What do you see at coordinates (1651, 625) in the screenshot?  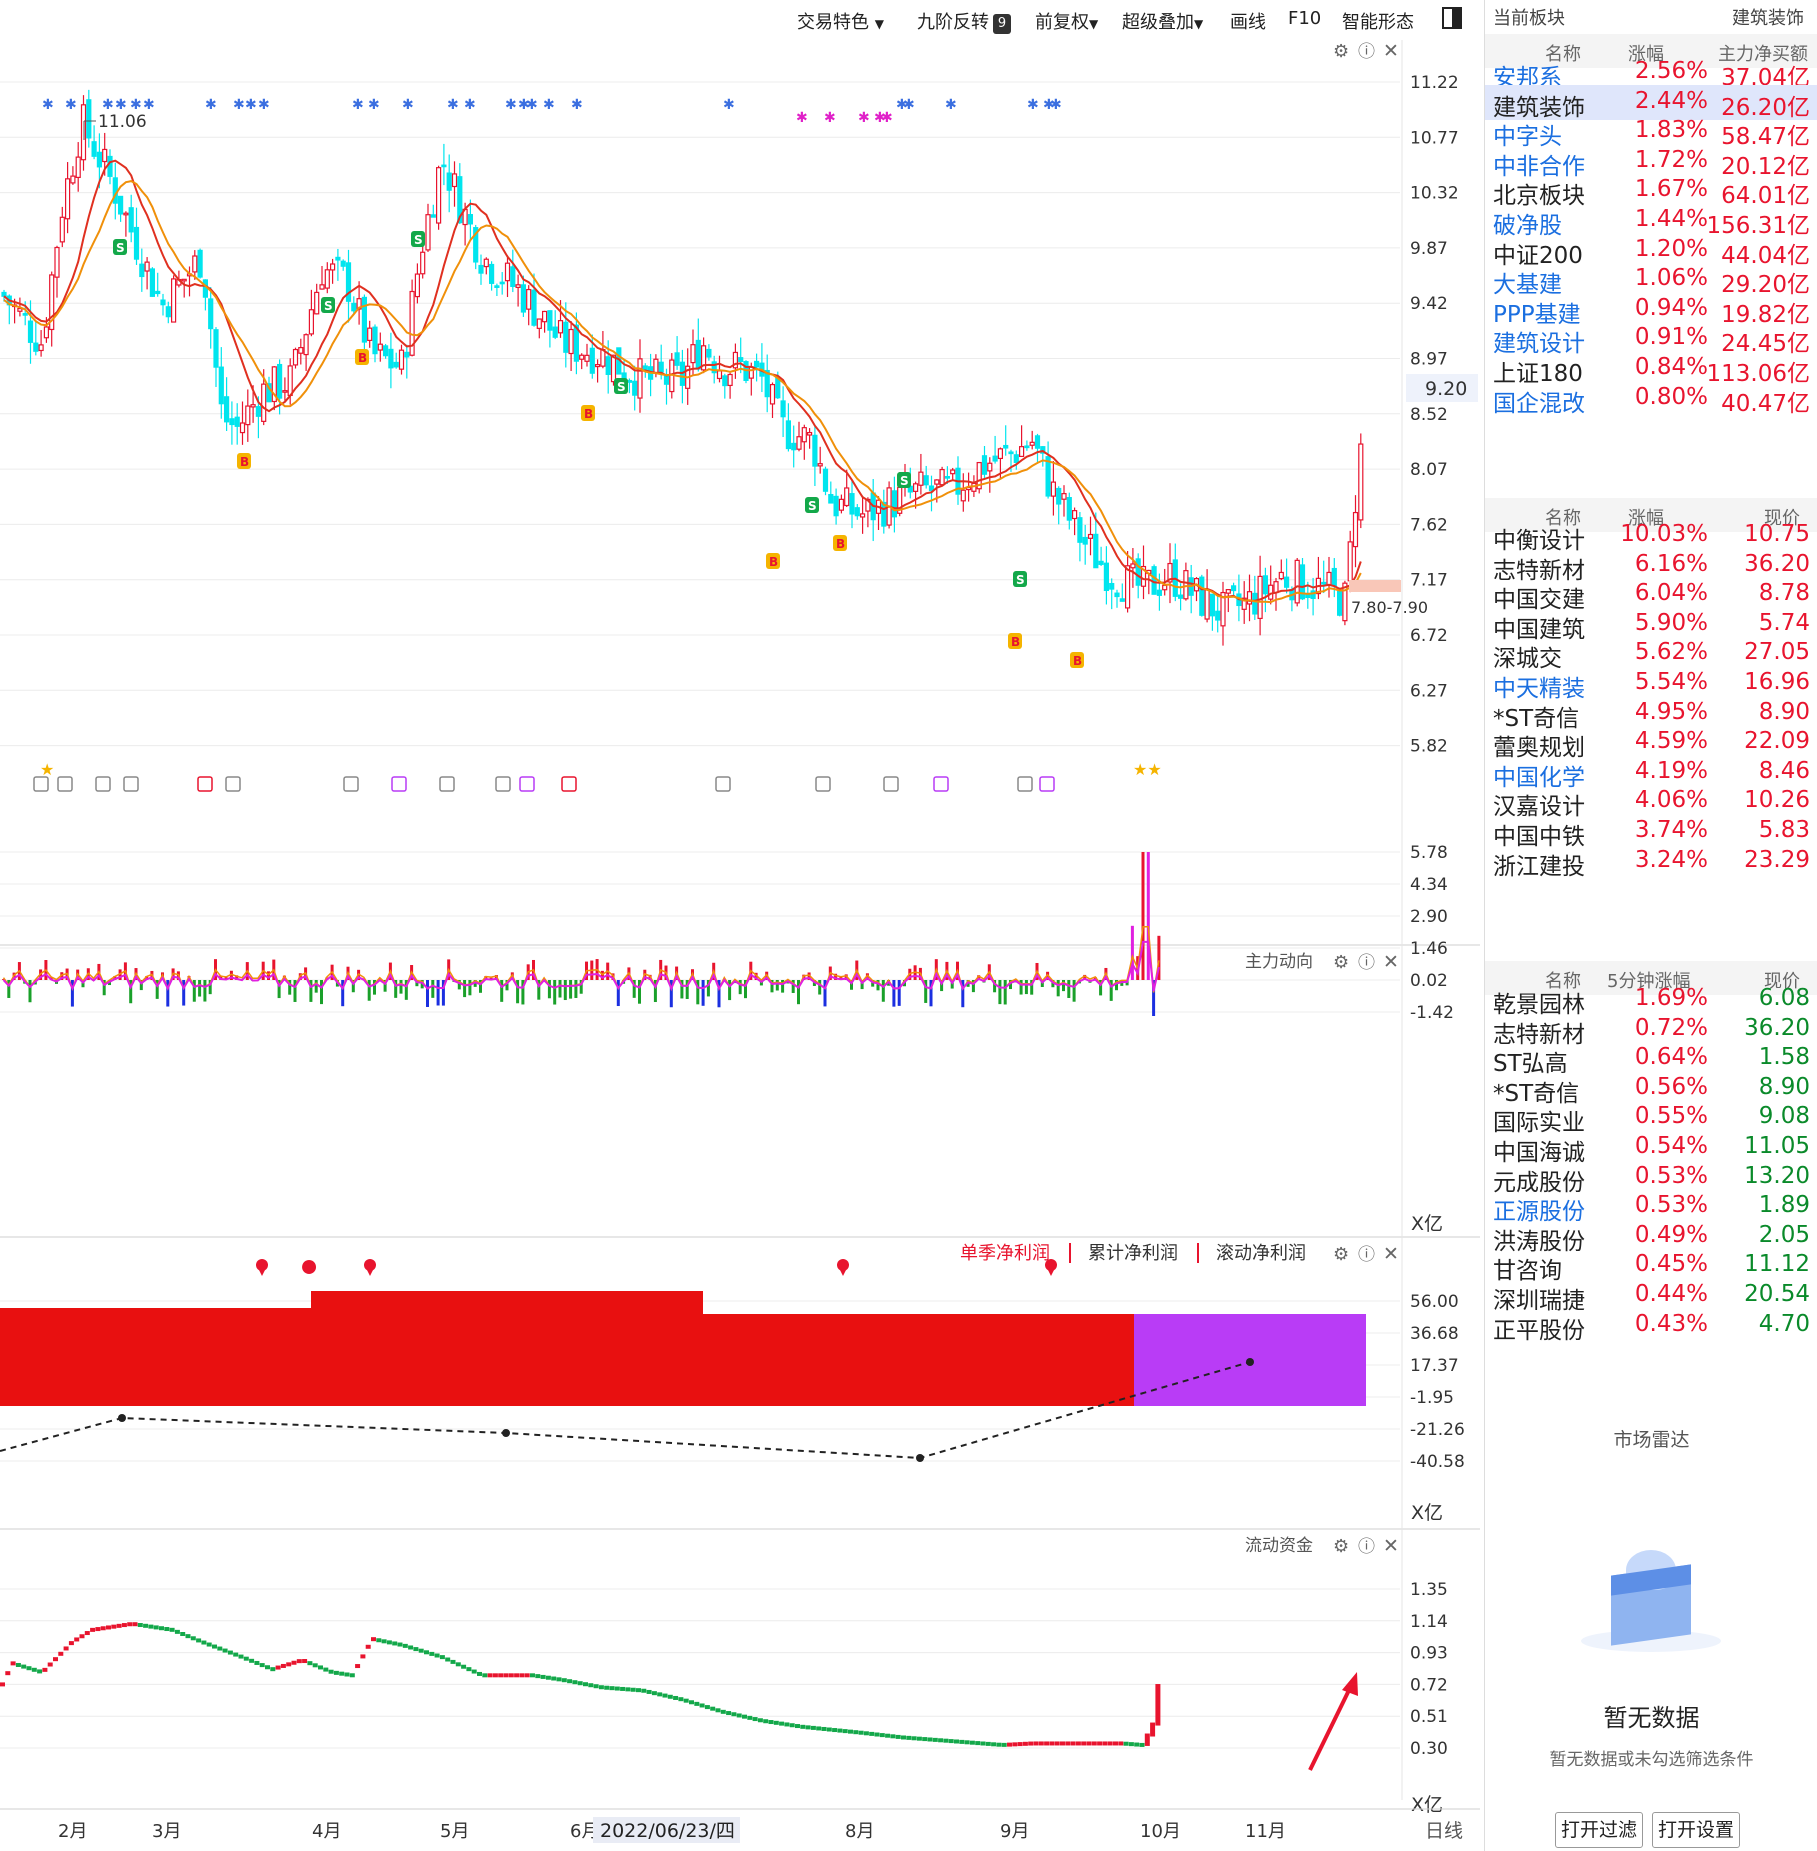 I see `stock-row: 中国建筑 5.90% 5.74` at bounding box center [1651, 625].